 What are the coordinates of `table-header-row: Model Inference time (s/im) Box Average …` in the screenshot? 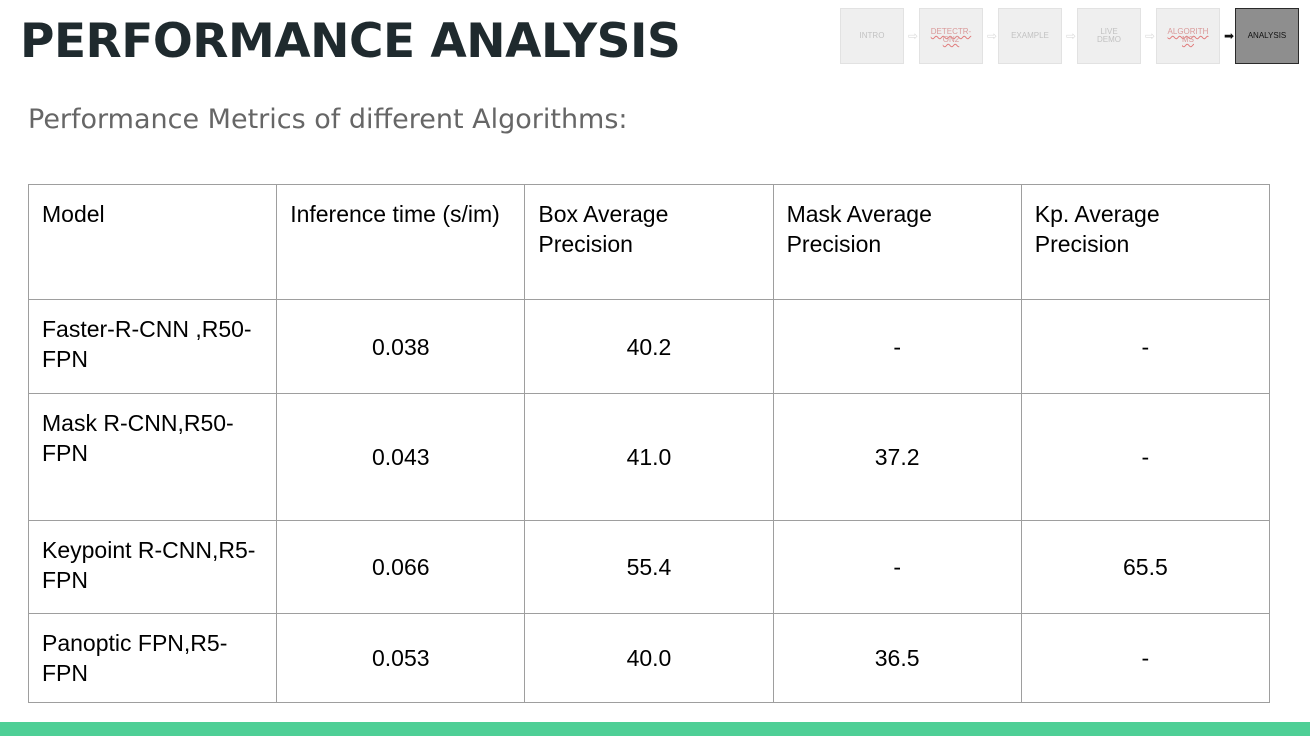 It's located at (649, 242).